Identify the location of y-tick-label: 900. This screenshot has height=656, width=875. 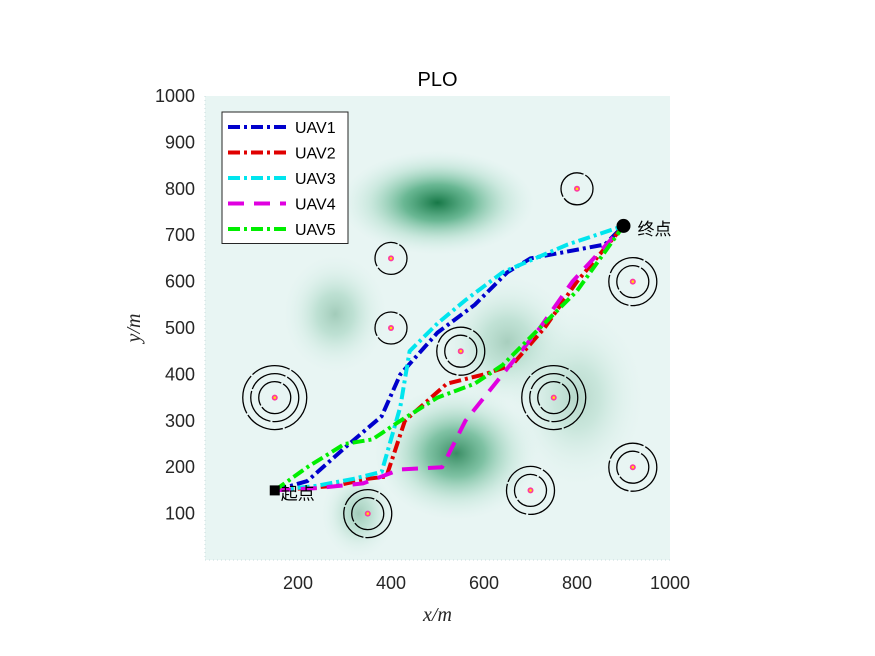
(180, 142).